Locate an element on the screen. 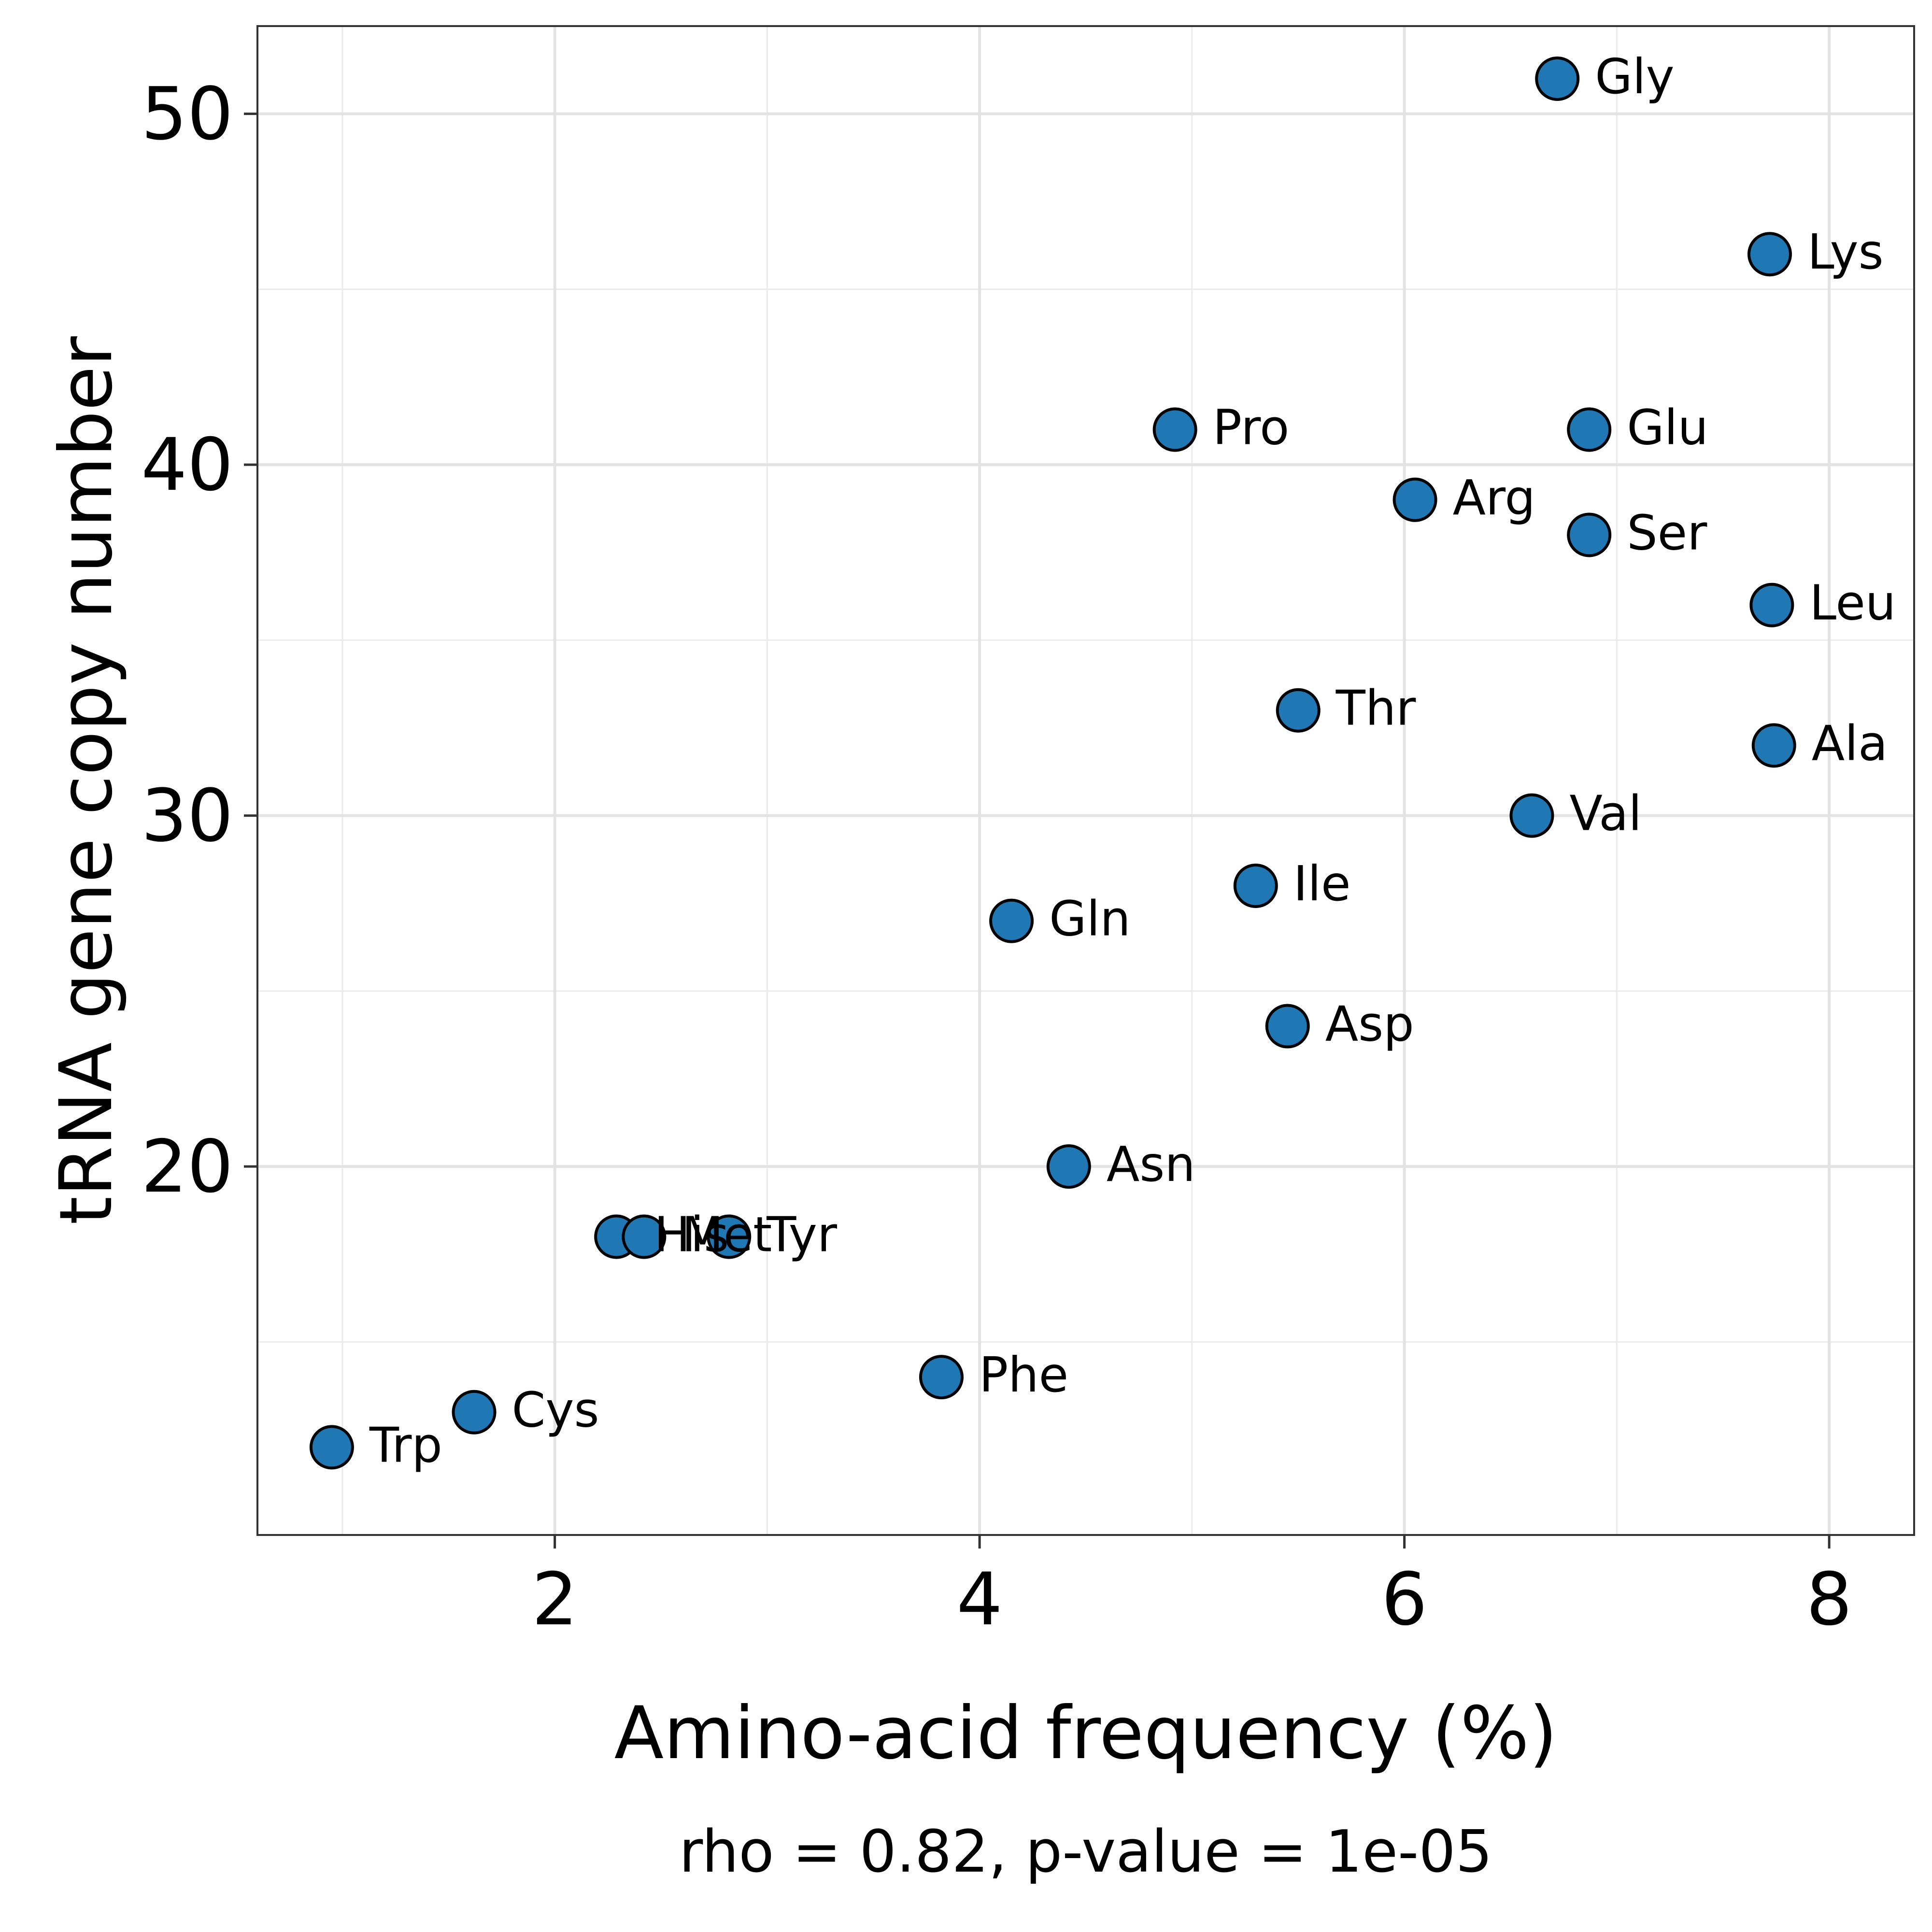  point-label: Lys is located at coordinates (1845, 252).